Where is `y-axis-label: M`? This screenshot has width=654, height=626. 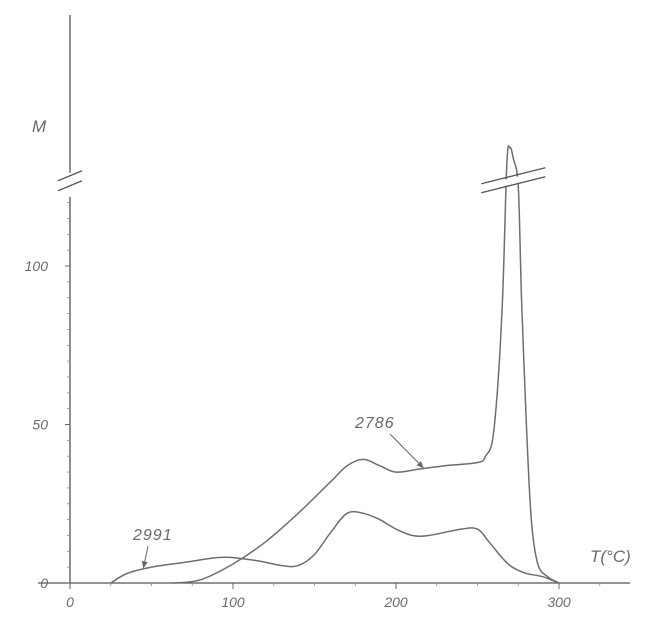
y-axis-label: M is located at coordinates (39, 126).